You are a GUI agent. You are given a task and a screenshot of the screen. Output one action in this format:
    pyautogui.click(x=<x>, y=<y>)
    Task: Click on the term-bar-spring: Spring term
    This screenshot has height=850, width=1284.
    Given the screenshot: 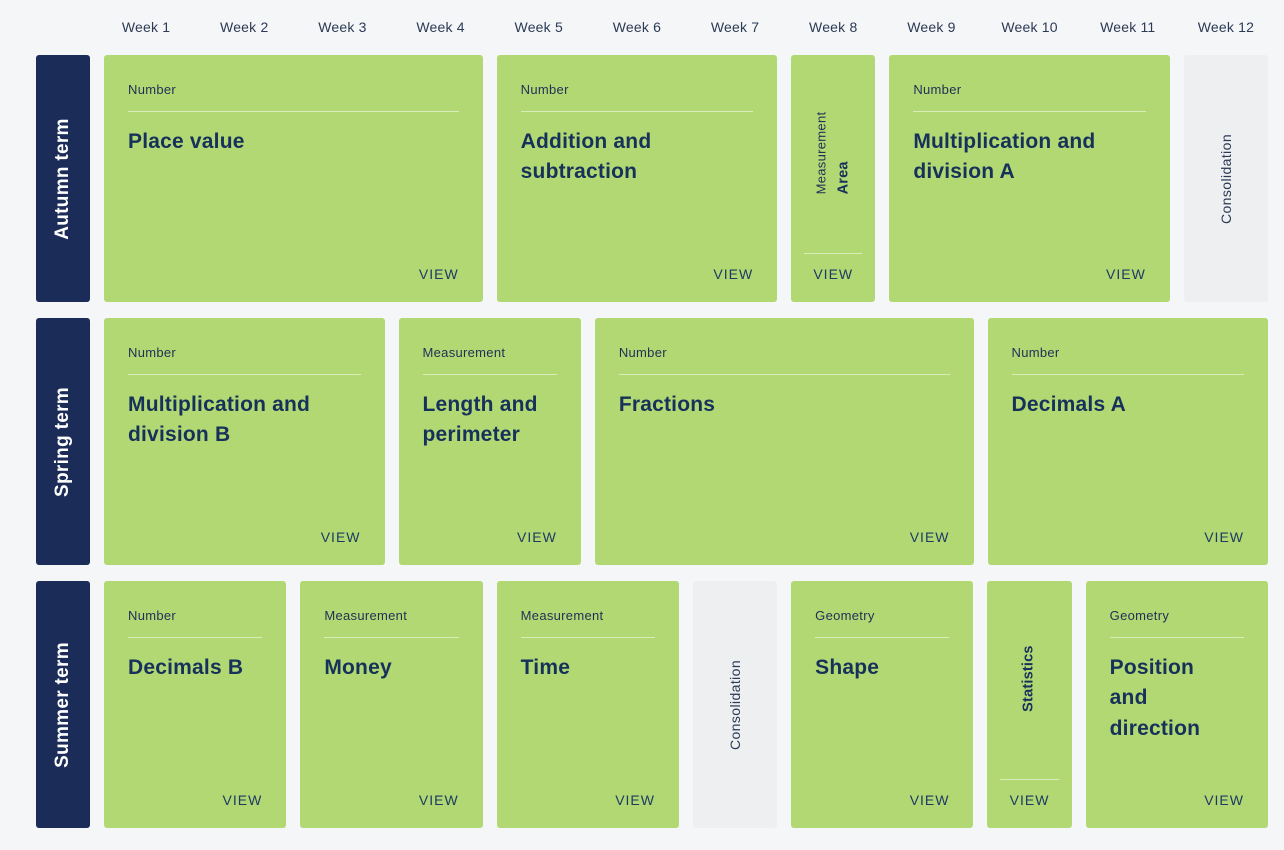 What is the action you would take?
    pyautogui.click(x=63, y=441)
    